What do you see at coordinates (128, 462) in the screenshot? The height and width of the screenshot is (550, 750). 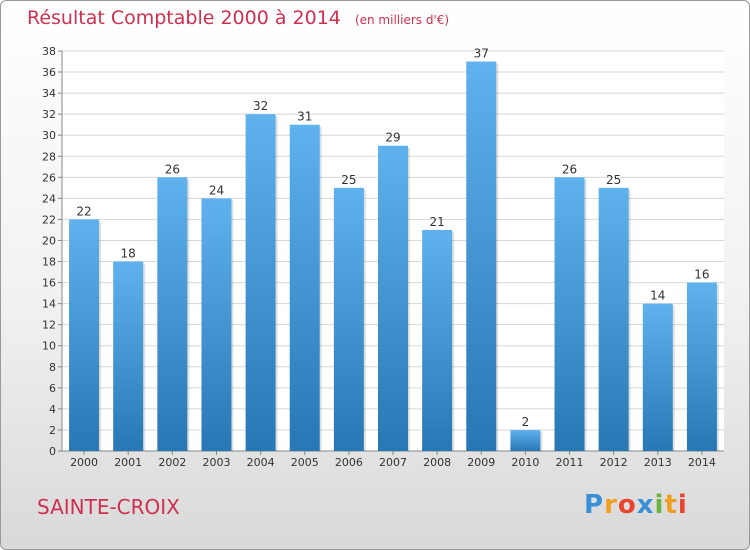 I see `x-tick-label: 2001` at bounding box center [128, 462].